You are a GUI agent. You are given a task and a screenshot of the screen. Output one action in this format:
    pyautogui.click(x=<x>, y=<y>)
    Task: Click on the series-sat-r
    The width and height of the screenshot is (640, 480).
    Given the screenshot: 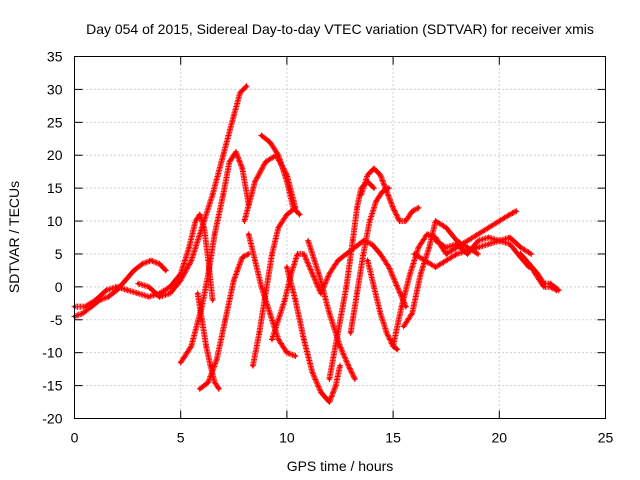 What is the action you would take?
    pyautogui.click(x=455, y=279)
    